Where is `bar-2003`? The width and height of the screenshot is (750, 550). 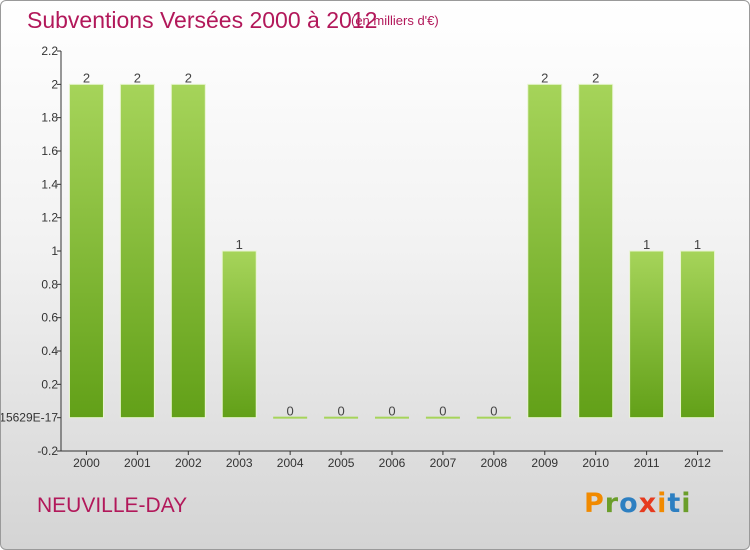 bar-2003 is located at coordinates (239, 334).